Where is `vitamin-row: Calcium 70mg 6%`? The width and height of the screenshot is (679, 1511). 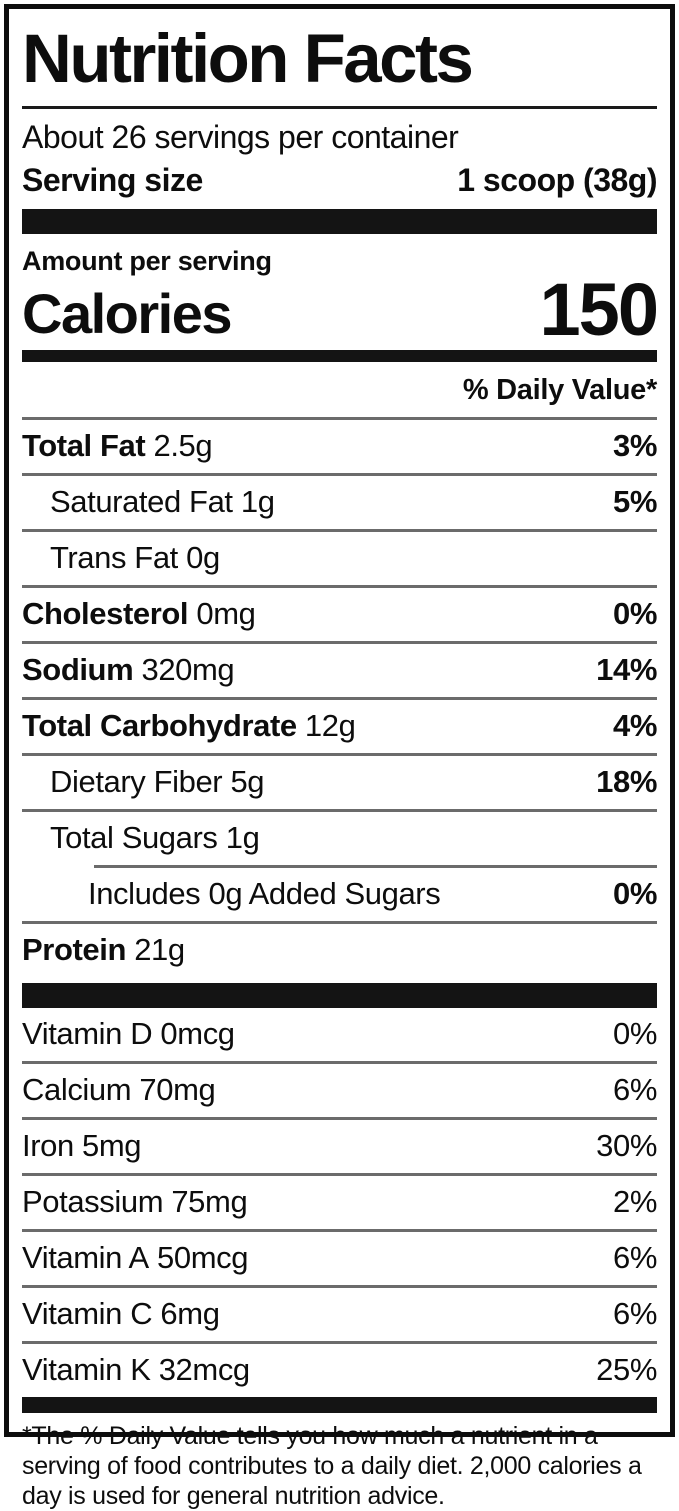 vitamin-row: Calcium 70mg 6% is located at coordinates (339, 1090).